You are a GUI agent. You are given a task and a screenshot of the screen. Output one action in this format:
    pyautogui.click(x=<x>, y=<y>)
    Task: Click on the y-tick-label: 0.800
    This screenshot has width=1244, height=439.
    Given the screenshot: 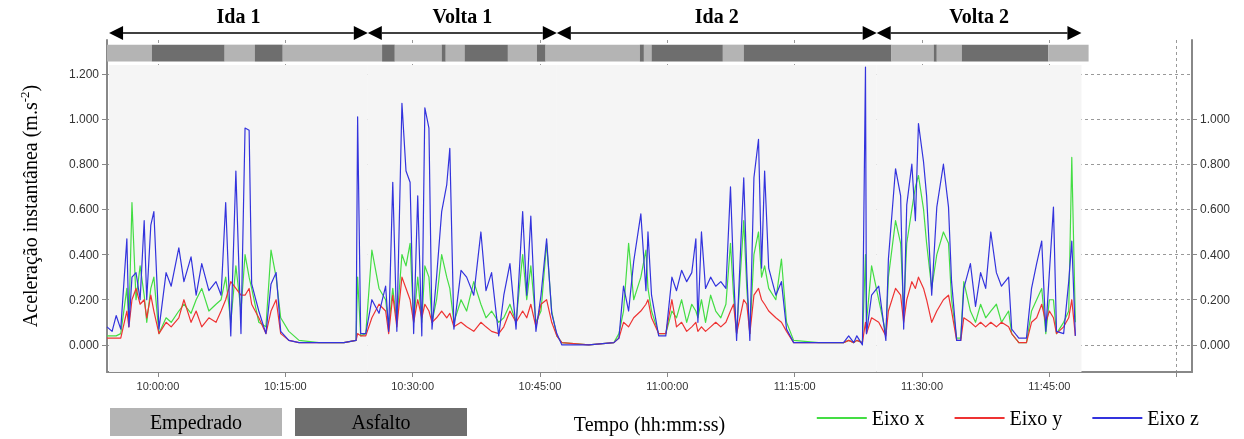 What is the action you would take?
    pyautogui.click(x=84, y=164)
    